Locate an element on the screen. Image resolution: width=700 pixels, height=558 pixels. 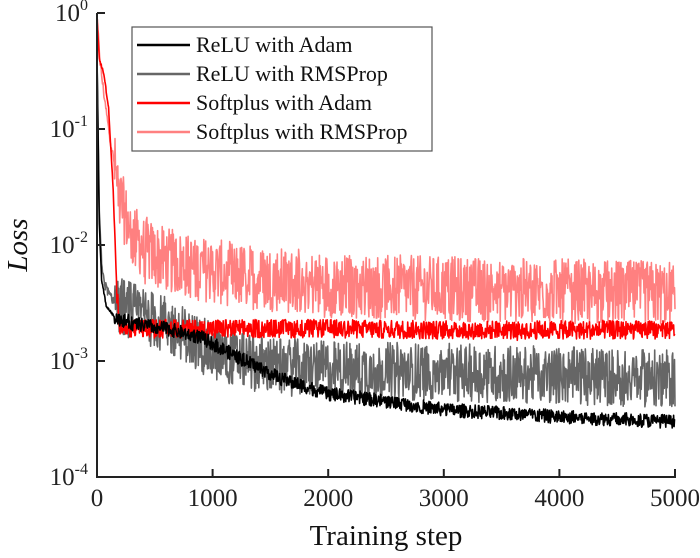
x-tick-label: 1000 is located at coordinates (213, 498).